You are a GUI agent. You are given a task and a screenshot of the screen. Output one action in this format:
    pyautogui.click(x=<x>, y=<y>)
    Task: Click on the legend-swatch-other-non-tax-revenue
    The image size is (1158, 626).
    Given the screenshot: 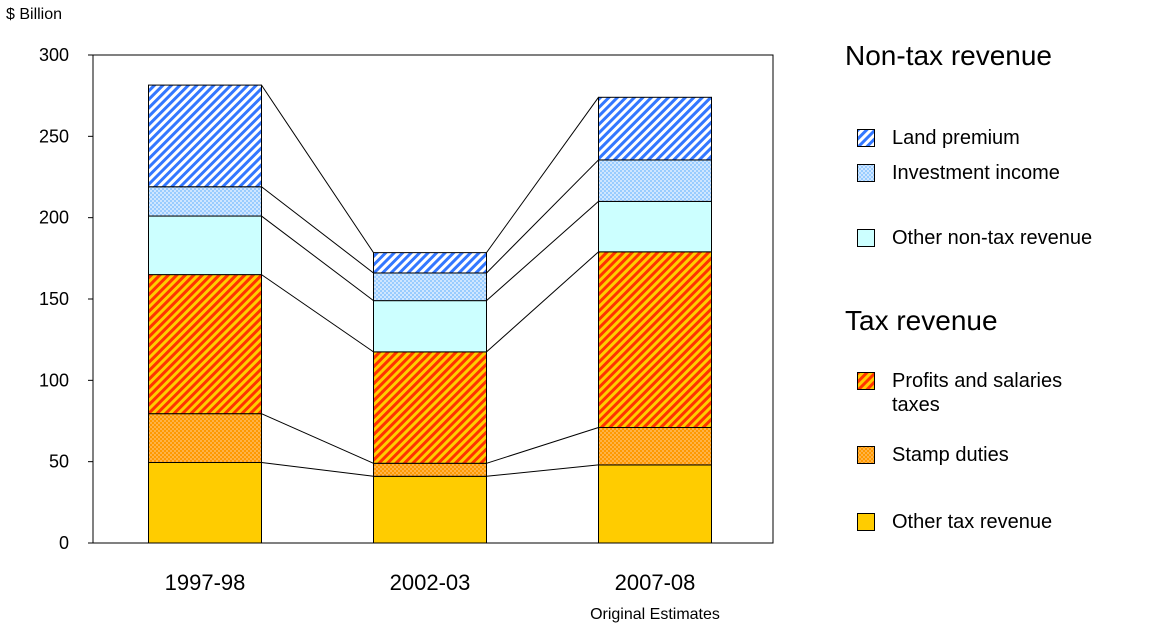 What is the action you would take?
    pyautogui.click(x=866, y=238)
    